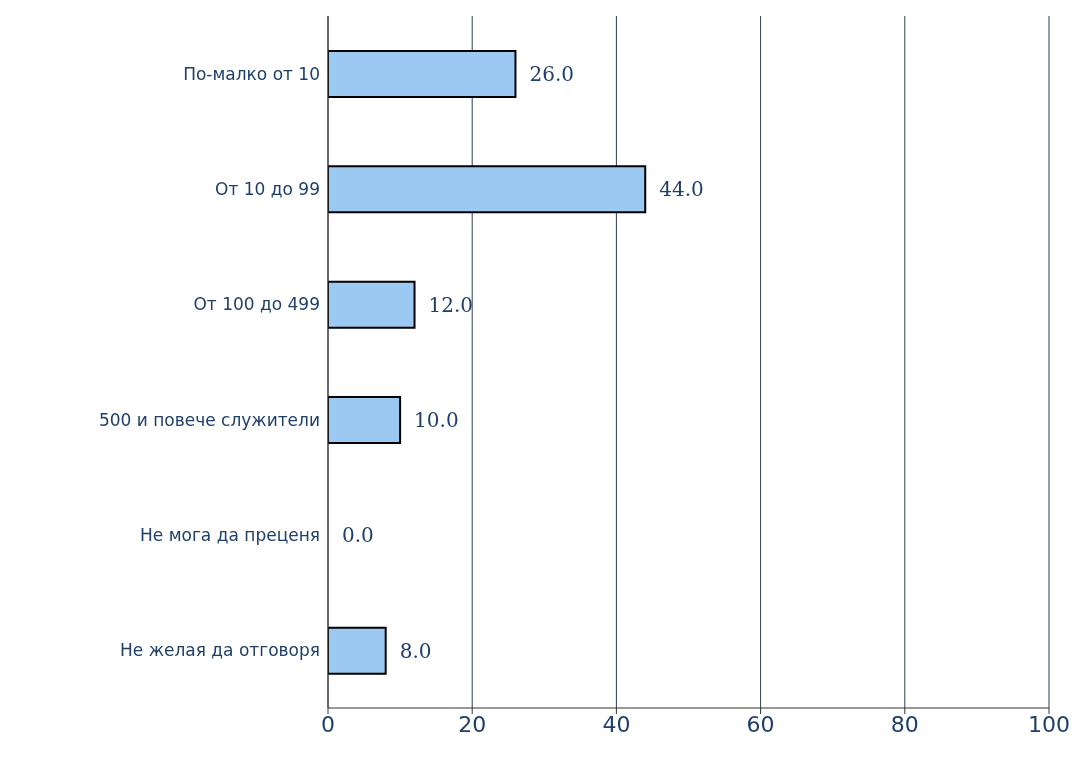 The image size is (1087, 762). What do you see at coordinates (451, 304) in the screenshot?
I see `data-label: 12.0` at bounding box center [451, 304].